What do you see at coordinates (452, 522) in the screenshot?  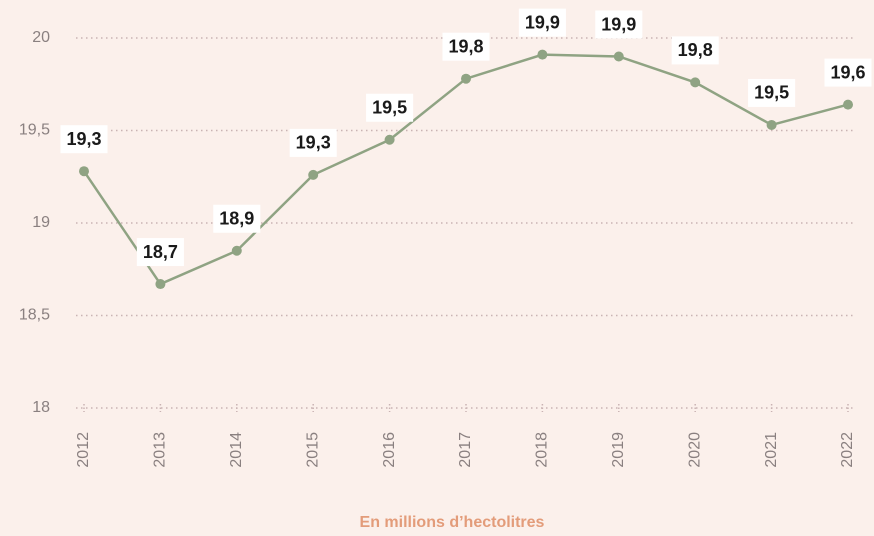 I see `x-axis-label: En millions d’hectolitres` at bounding box center [452, 522].